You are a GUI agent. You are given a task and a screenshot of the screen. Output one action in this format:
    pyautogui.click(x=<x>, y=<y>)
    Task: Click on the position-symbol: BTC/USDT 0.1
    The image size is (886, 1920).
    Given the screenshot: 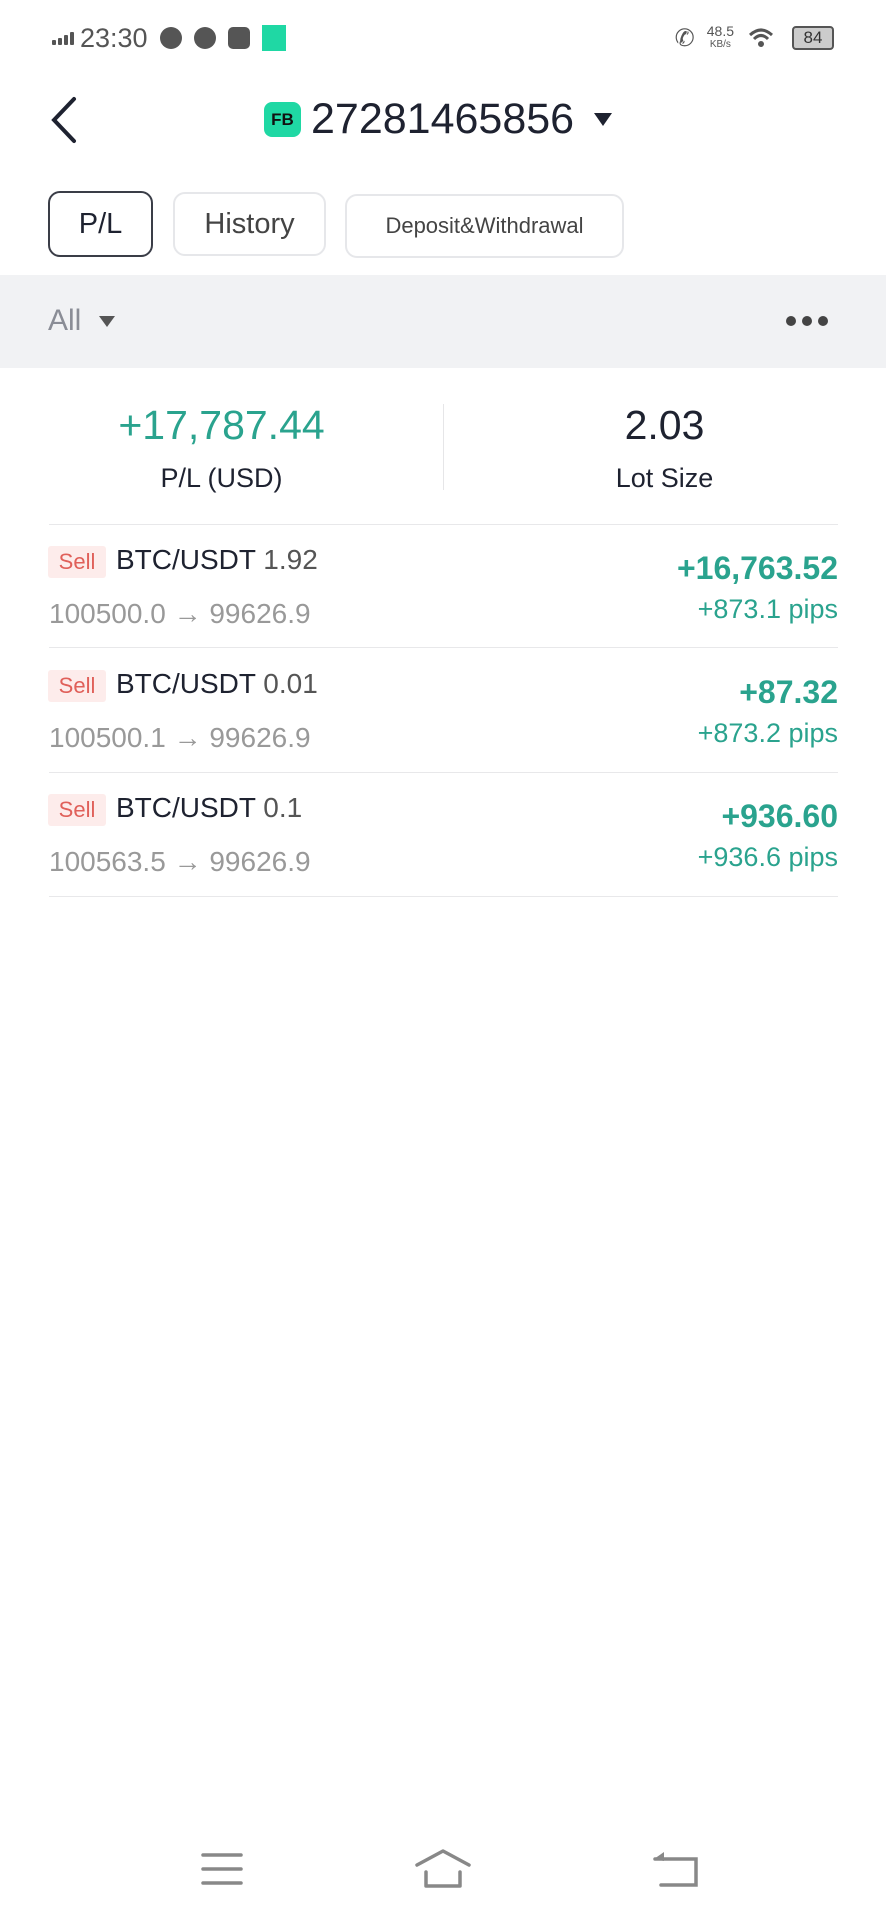 What is the action you would take?
    pyautogui.click(x=209, y=808)
    